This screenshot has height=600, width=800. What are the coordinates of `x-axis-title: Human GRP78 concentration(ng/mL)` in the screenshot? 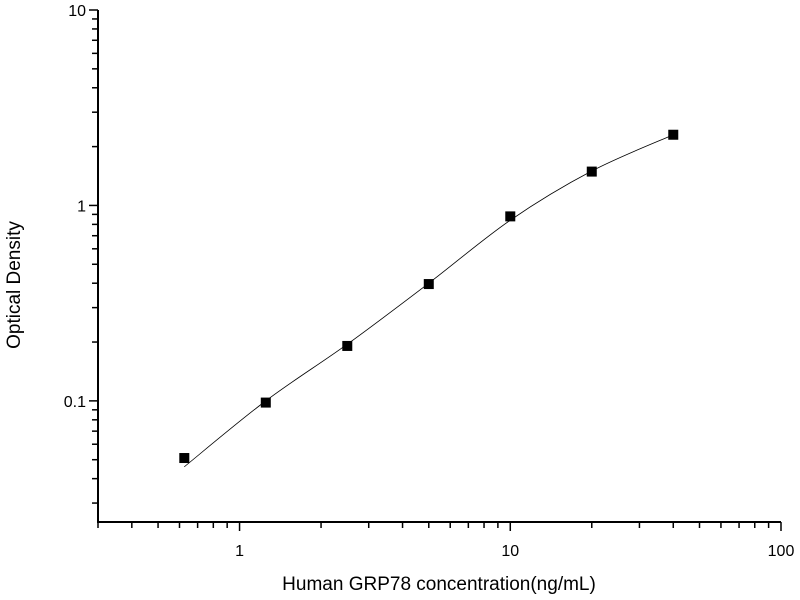 It's located at (439, 584).